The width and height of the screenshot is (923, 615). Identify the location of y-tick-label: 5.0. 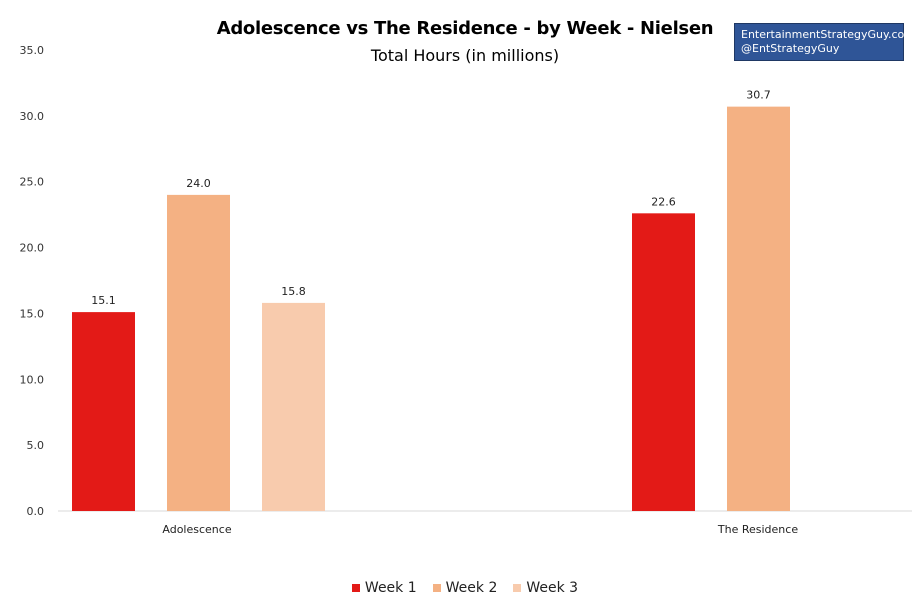
(36, 445).